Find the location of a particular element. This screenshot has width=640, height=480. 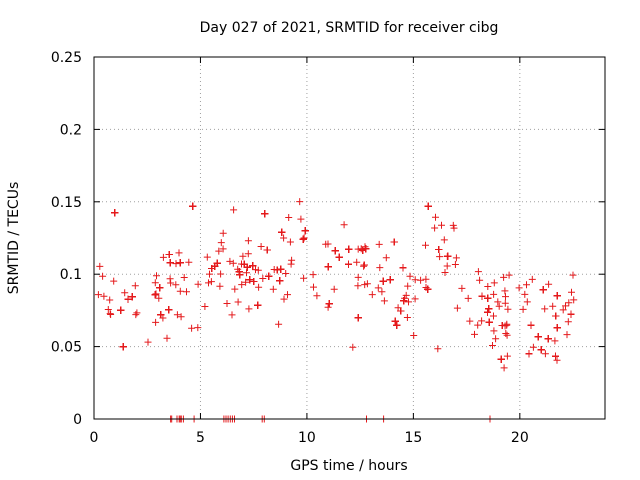

x-tick-label: 0 is located at coordinates (94, 438).